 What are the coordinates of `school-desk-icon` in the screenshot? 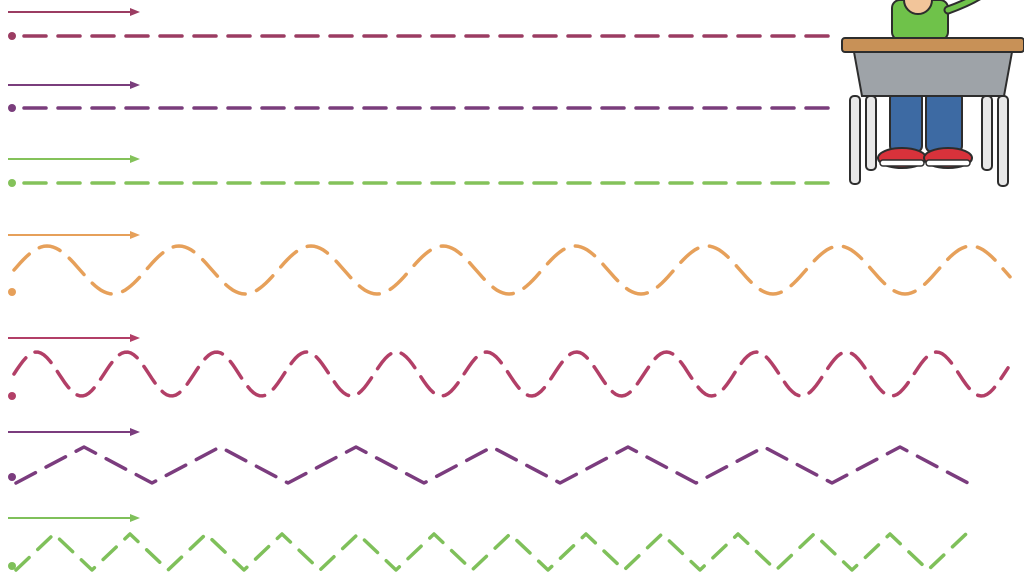 It's located at (932, 112).